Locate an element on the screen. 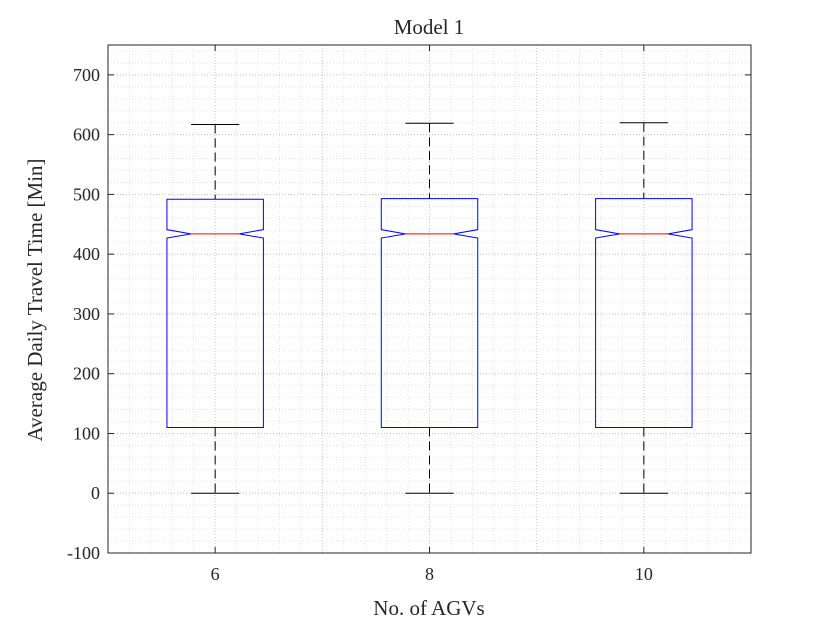 Image resolution: width=830 pixels, height=628 pixels. y-tick-label: 700 is located at coordinates (86, 75).